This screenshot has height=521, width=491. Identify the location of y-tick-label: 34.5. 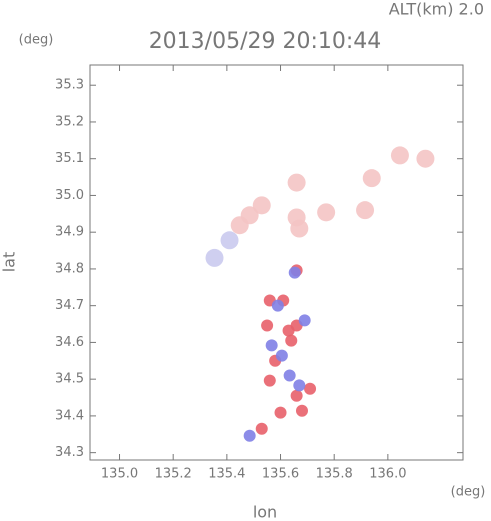
(69, 379).